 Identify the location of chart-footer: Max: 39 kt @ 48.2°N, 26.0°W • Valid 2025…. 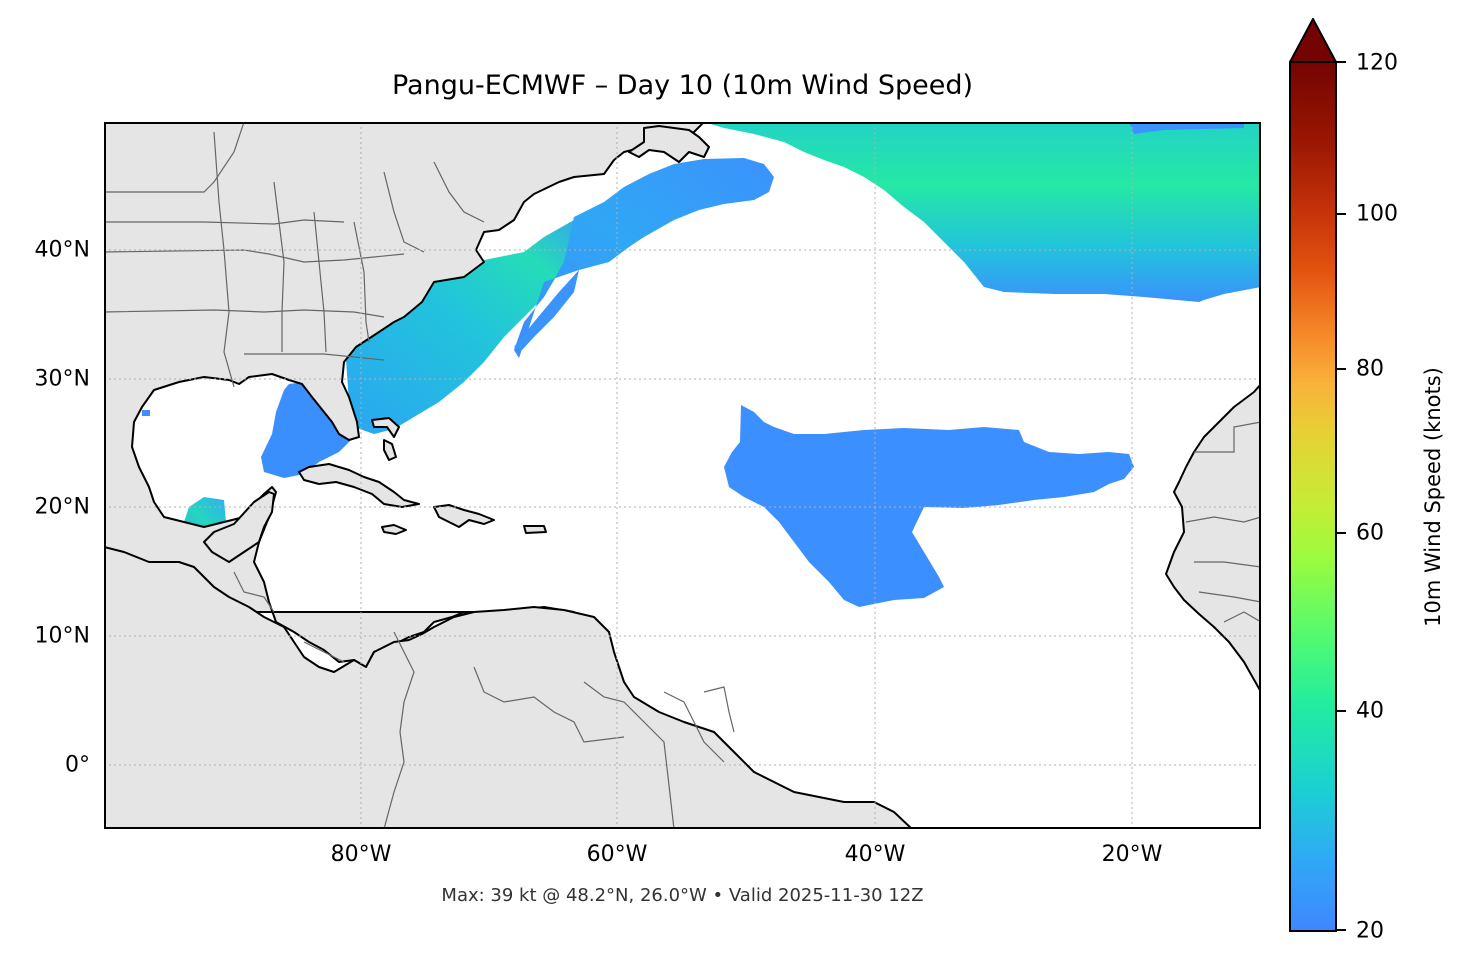
(682, 895).